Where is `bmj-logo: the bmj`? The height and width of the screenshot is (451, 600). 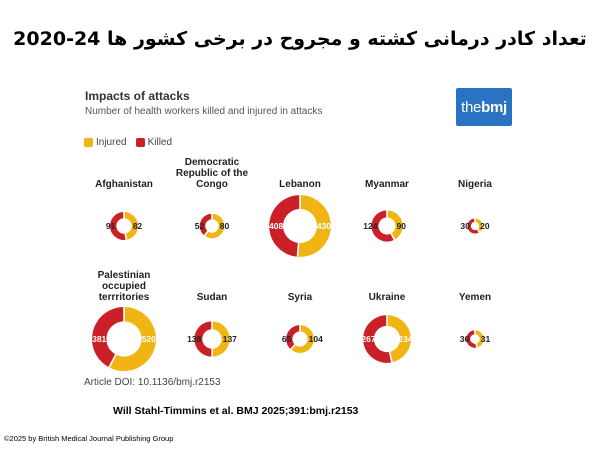
bmj-logo: the bmj is located at coordinates (484, 107).